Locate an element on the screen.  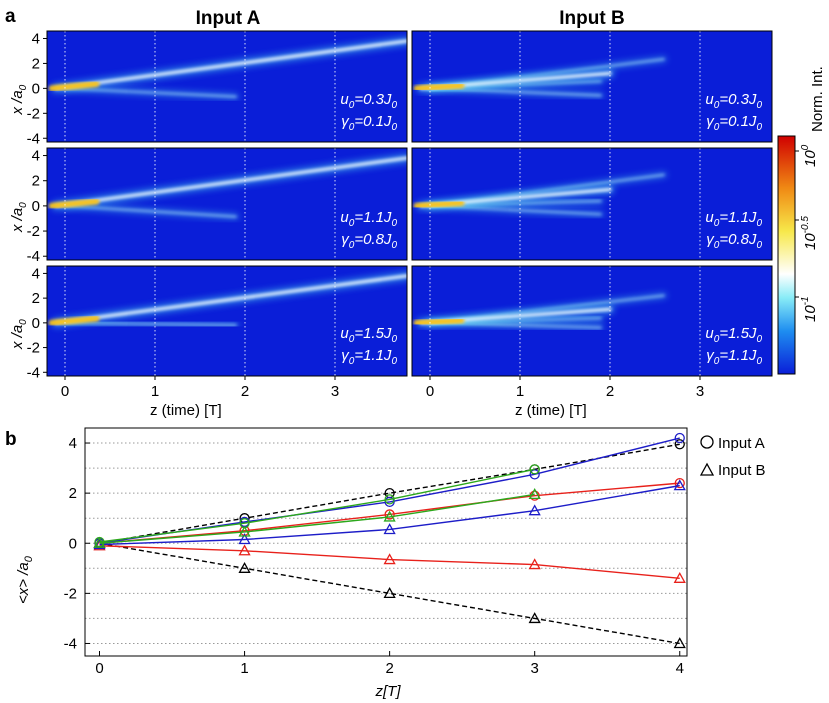
svg-text: 10-0.5 is located at coordinates (809, 233).